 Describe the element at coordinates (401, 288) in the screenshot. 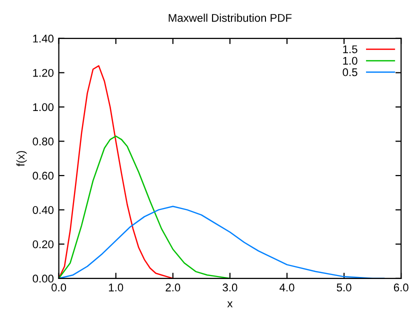

I see `x-tick-label: 6.0` at that location.